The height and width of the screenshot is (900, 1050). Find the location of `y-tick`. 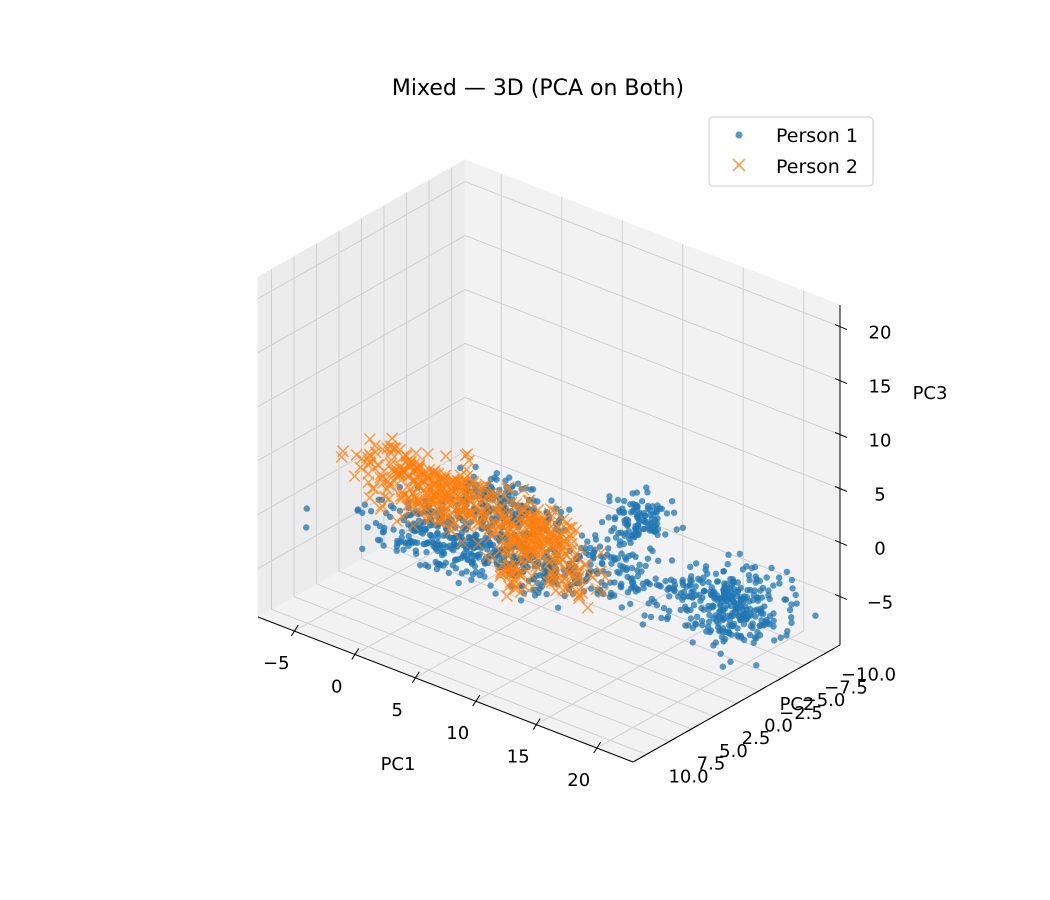

y-tick is located at coordinates (805, 664).